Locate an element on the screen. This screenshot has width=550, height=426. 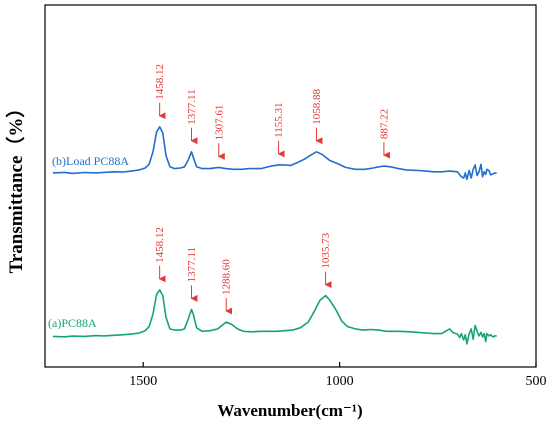
peak-label: 887.22 is located at coordinates (384, 124).